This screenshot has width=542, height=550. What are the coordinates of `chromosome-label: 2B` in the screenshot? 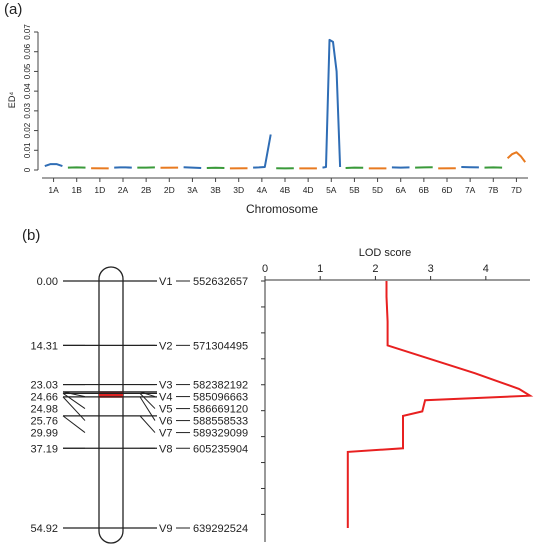 It's located at (146, 190).